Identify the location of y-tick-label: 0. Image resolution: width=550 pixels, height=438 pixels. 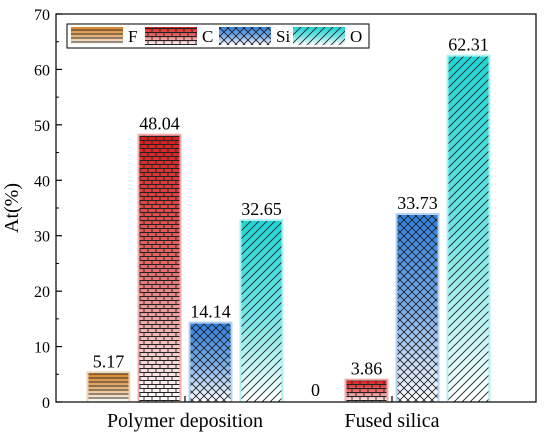
(46, 403).